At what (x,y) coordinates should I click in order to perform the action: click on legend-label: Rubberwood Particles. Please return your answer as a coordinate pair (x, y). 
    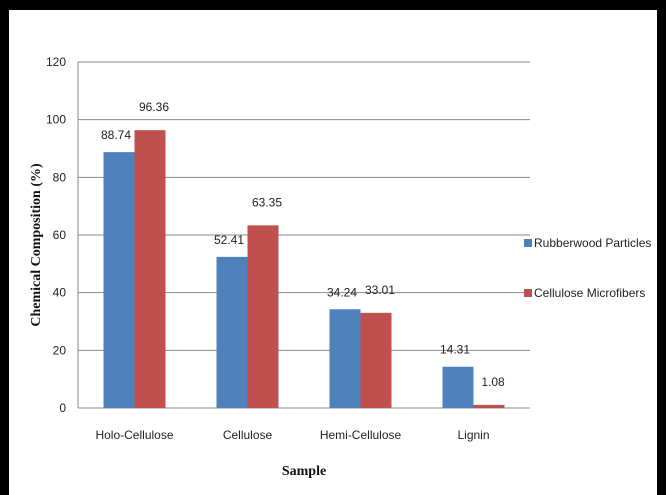
    Looking at the image, I should click on (592, 243).